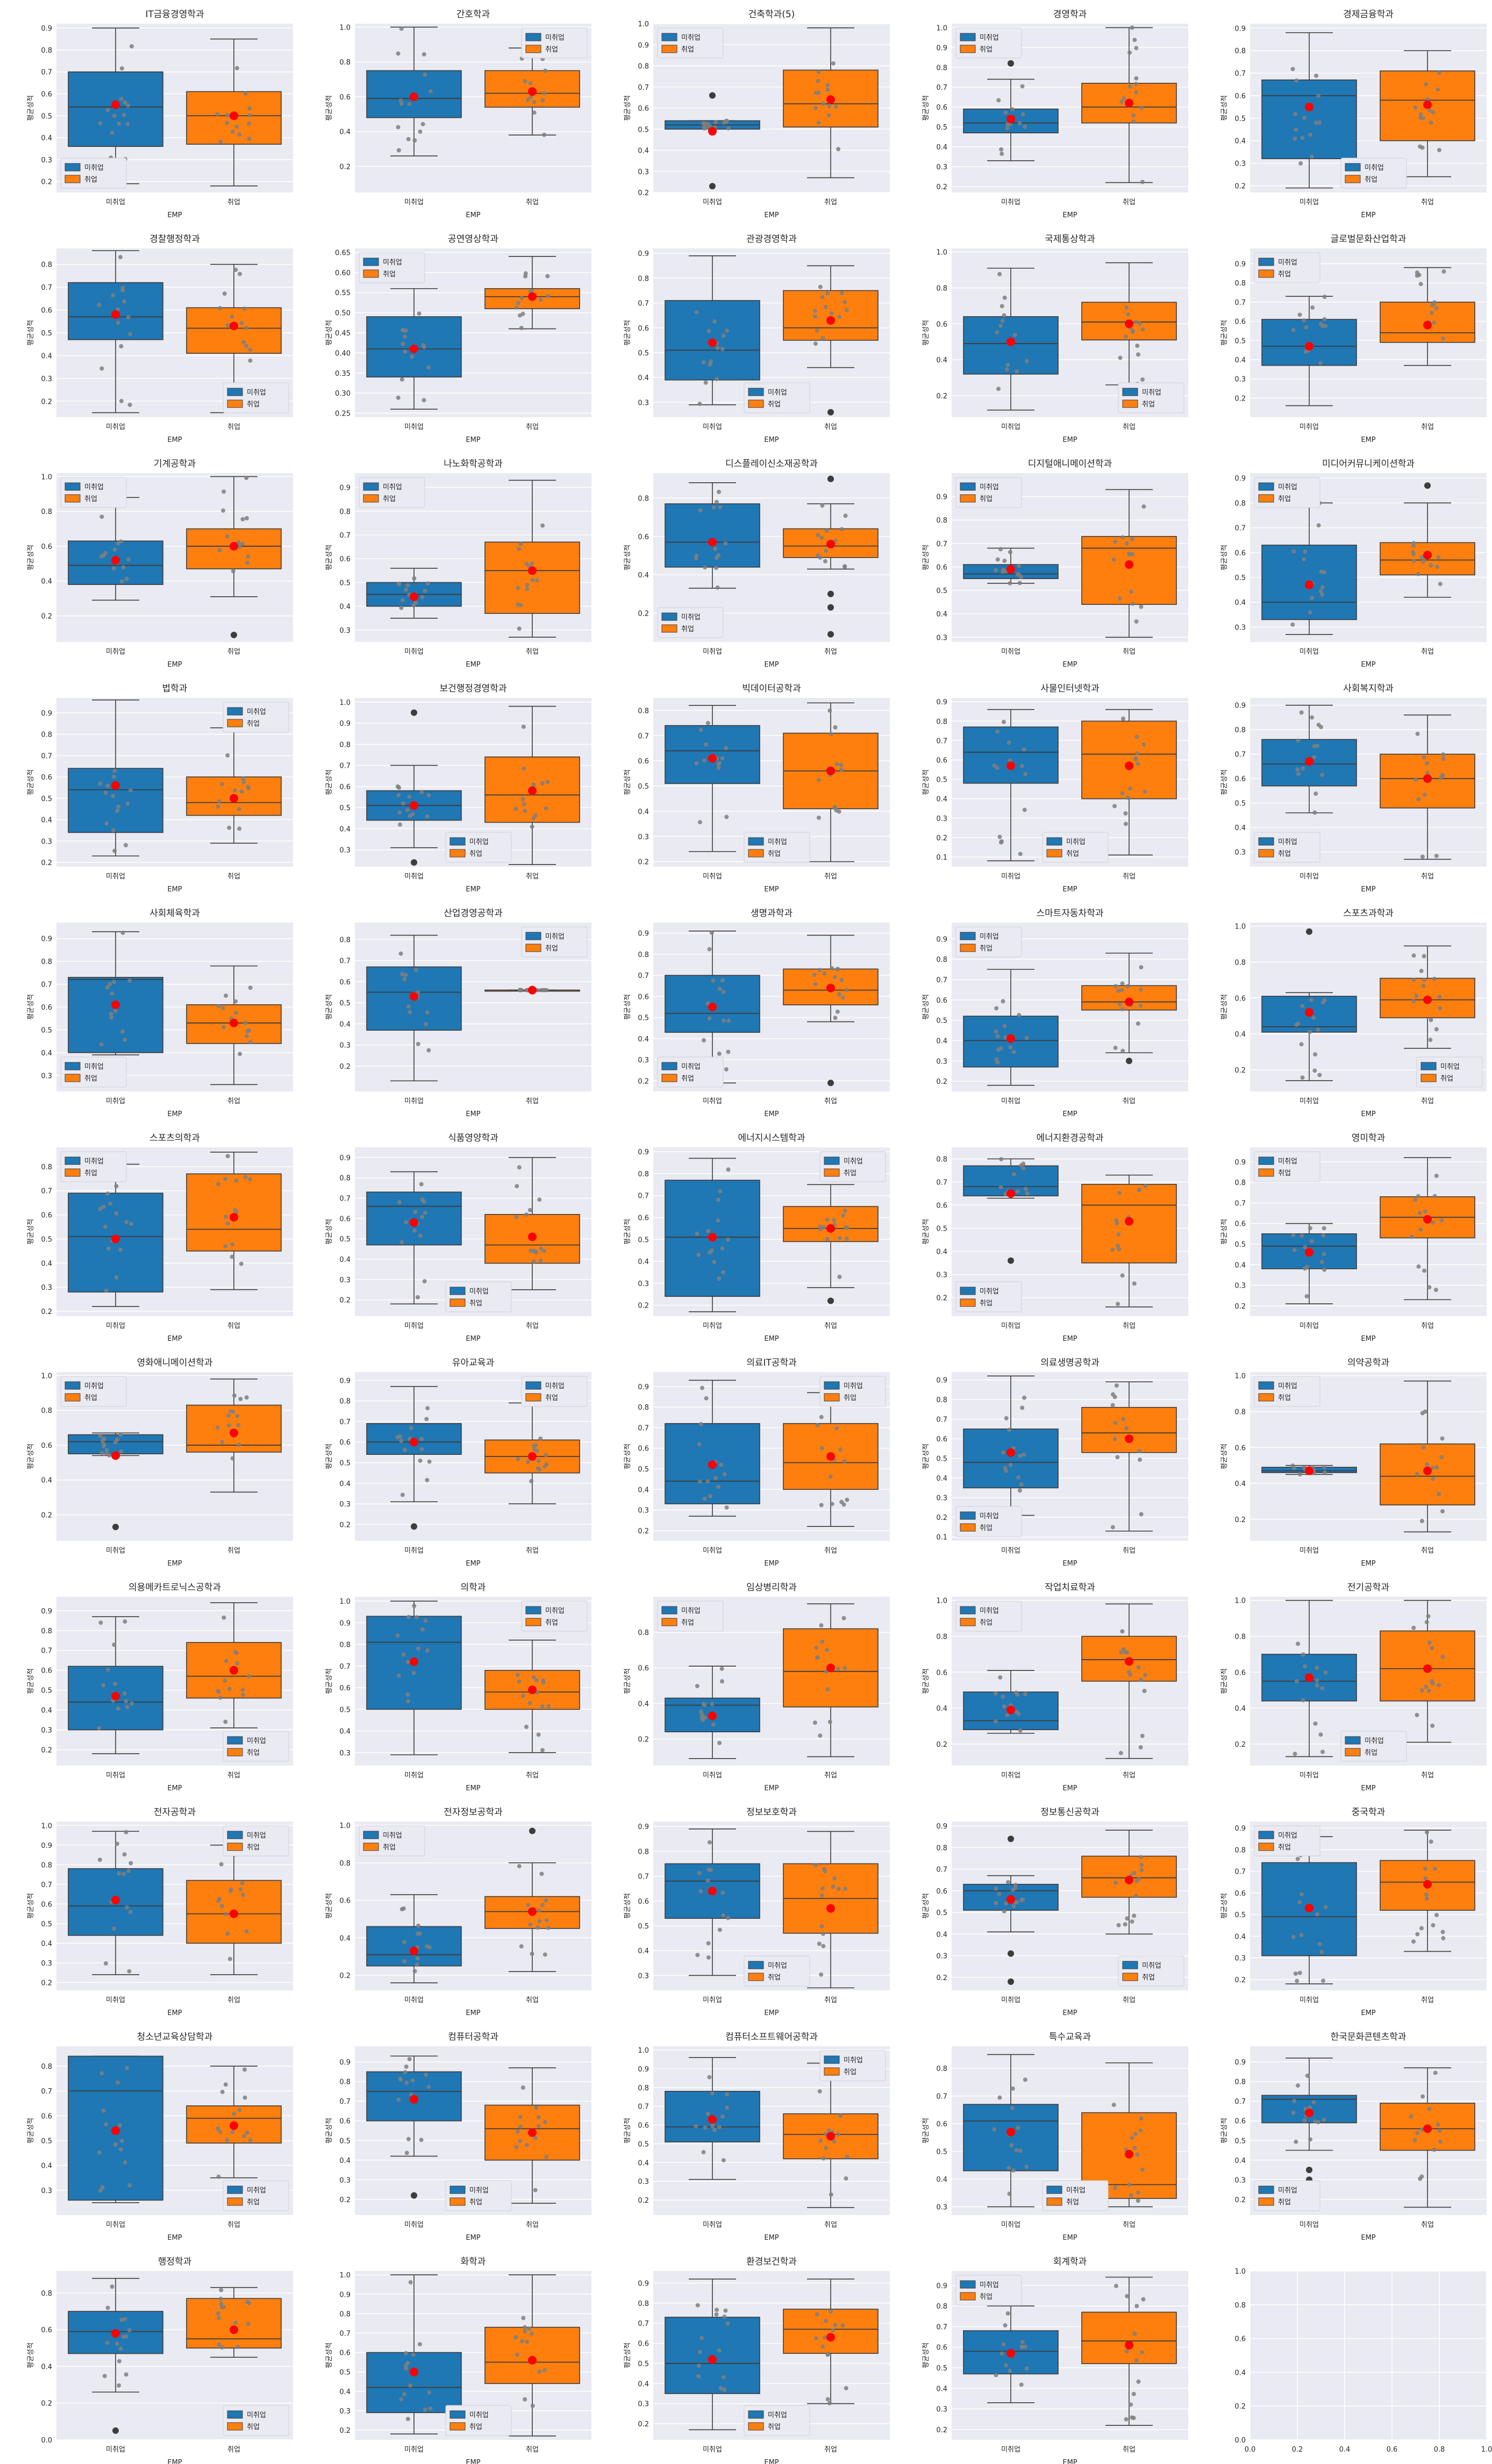  I want to click on x-axis-label: EMP, so click(771, 1564).